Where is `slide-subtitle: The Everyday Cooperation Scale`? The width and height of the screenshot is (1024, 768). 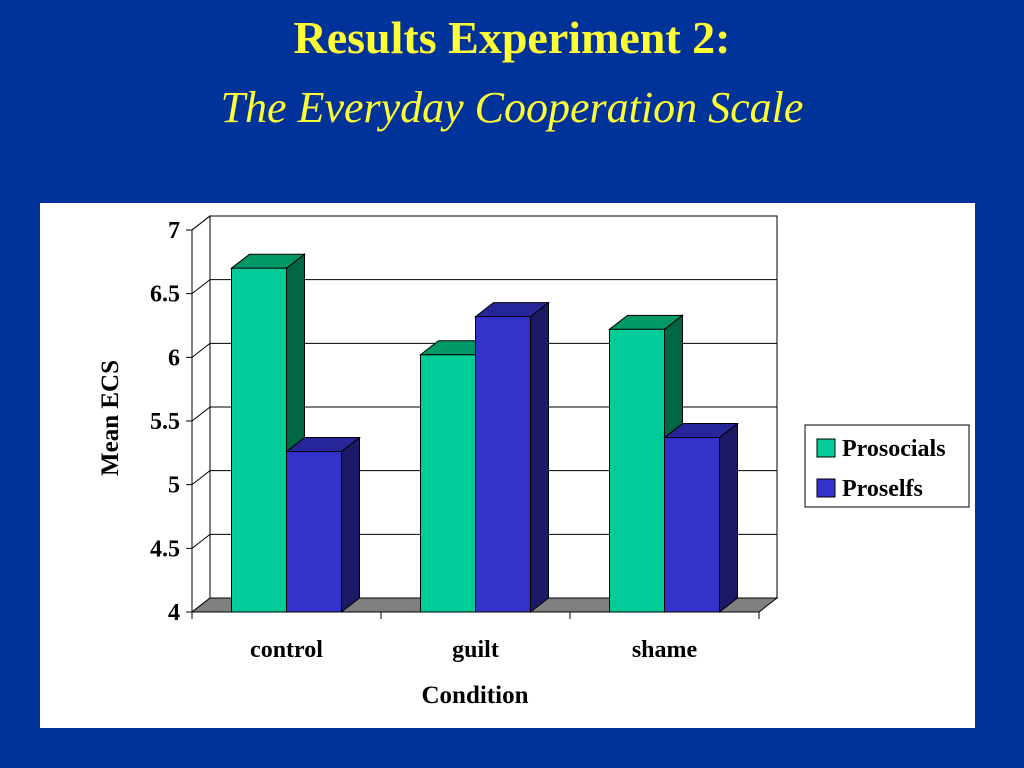
slide-subtitle: The Everyday Cooperation Scale is located at coordinates (512, 107).